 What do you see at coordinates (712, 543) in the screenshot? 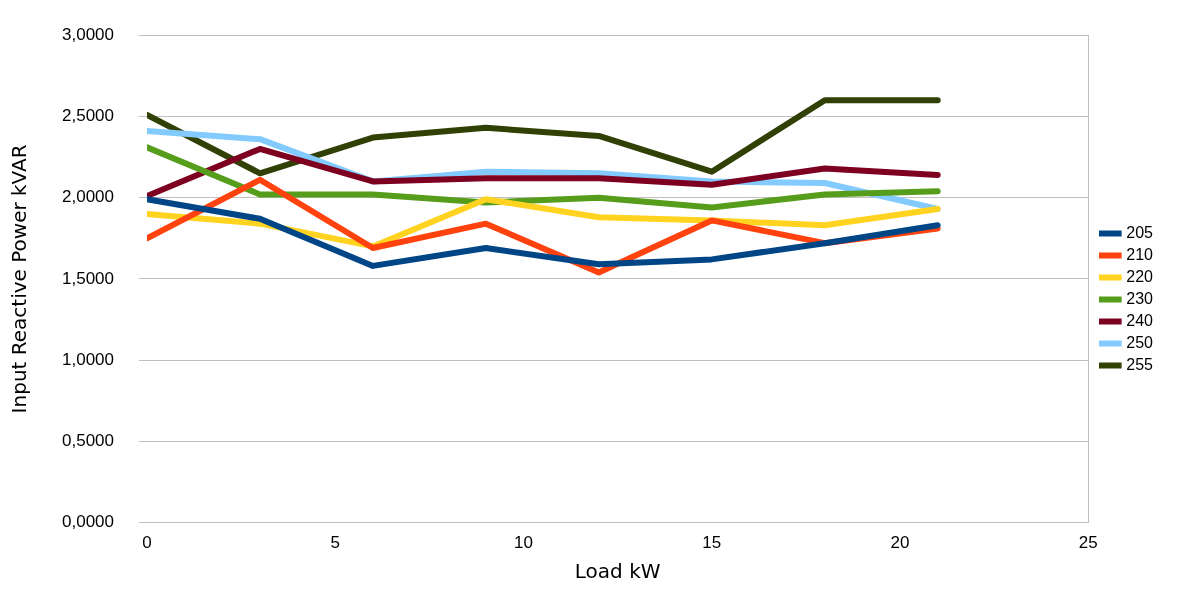
I see `x-tick-label: 15` at bounding box center [712, 543].